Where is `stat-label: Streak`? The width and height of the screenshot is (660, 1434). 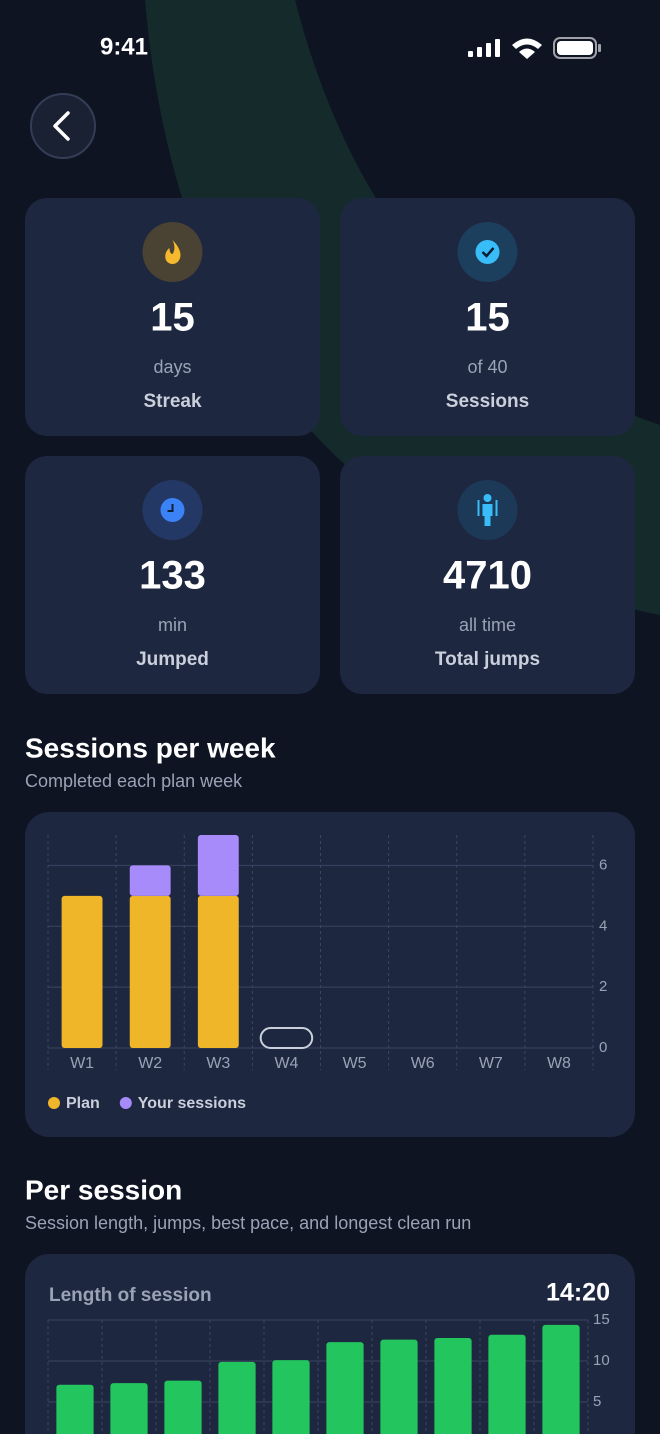
stat-label: Streak is located at coordinates (172, 401).